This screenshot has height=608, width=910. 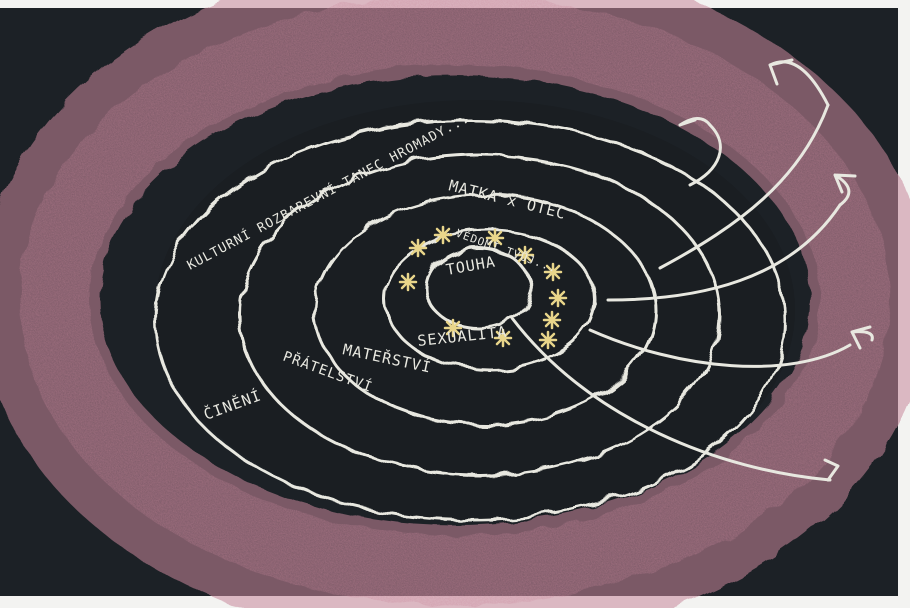 What do you see at coordinates (478, 288) in the screenshot?
I see `ring-center` at bounding box center [478, 288].